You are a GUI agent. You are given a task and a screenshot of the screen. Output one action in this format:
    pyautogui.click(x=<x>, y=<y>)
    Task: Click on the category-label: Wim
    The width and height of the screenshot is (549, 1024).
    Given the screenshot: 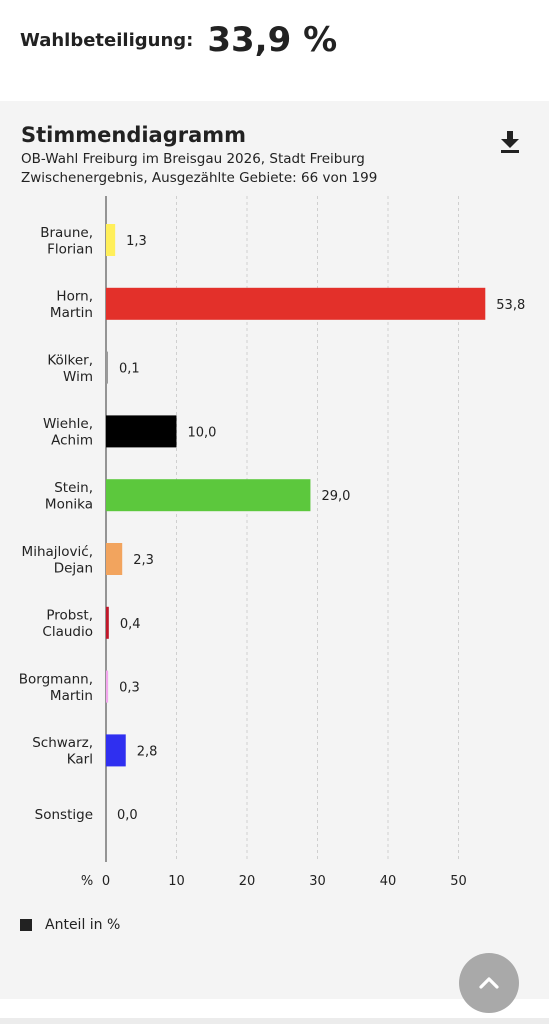 What is the action you would take?
    pyautogui.click(x=78, y=377)
    